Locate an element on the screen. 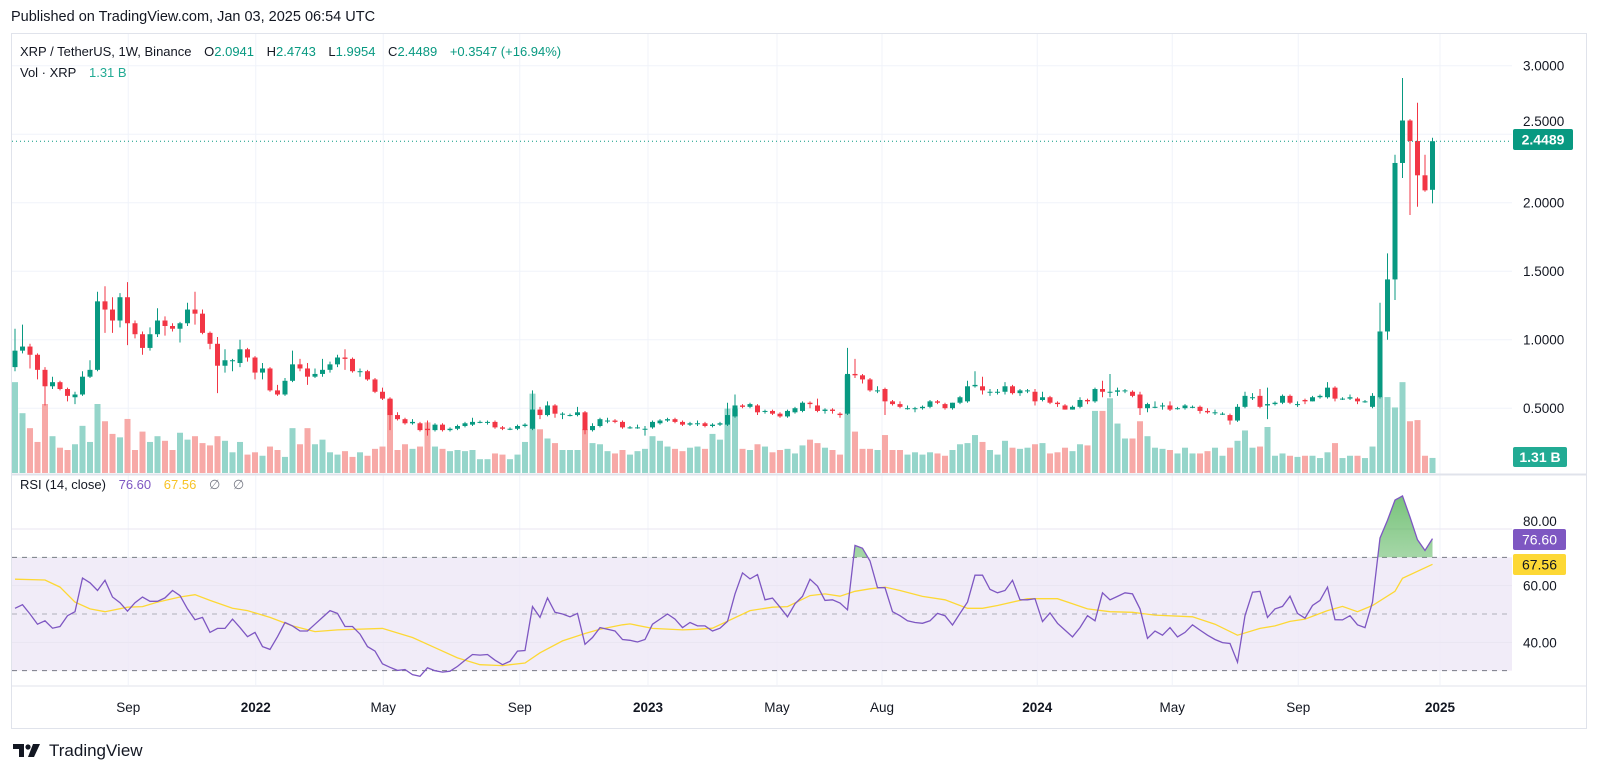 This screenshot has height=773, width=1600. rsi-na-2: ∅ is located at coordinates (238, 484).